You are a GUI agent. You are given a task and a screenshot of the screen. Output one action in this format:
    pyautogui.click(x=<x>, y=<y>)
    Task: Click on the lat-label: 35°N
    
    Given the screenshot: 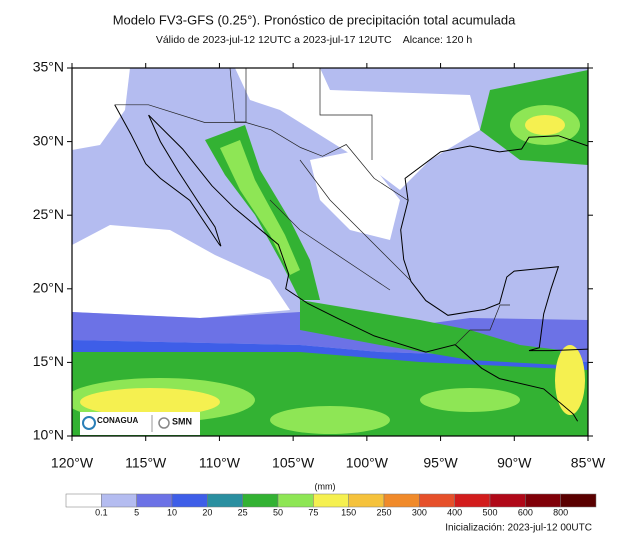 What is the action you would take?
    pyautogui.click(x=48, y=67)
    